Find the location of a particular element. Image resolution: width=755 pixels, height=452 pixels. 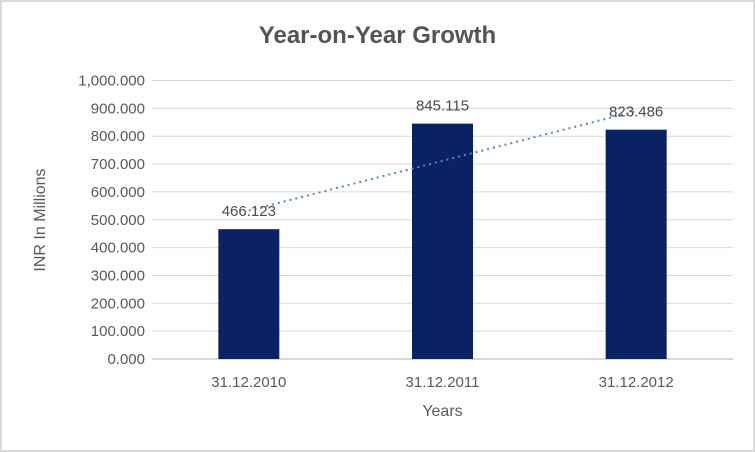

y-tick-label: 300.000 is located at coordinates (118, 275).